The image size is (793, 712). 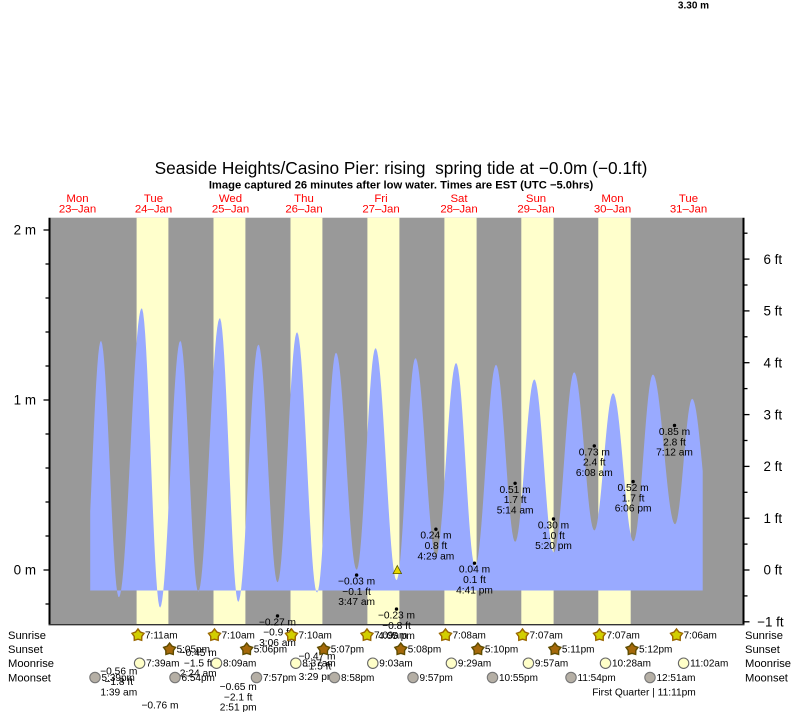 What do you see at coordinates (594, 473) in the screenshot?
I see `svg-text: 6:08 am` at bounding box center [594, 473].